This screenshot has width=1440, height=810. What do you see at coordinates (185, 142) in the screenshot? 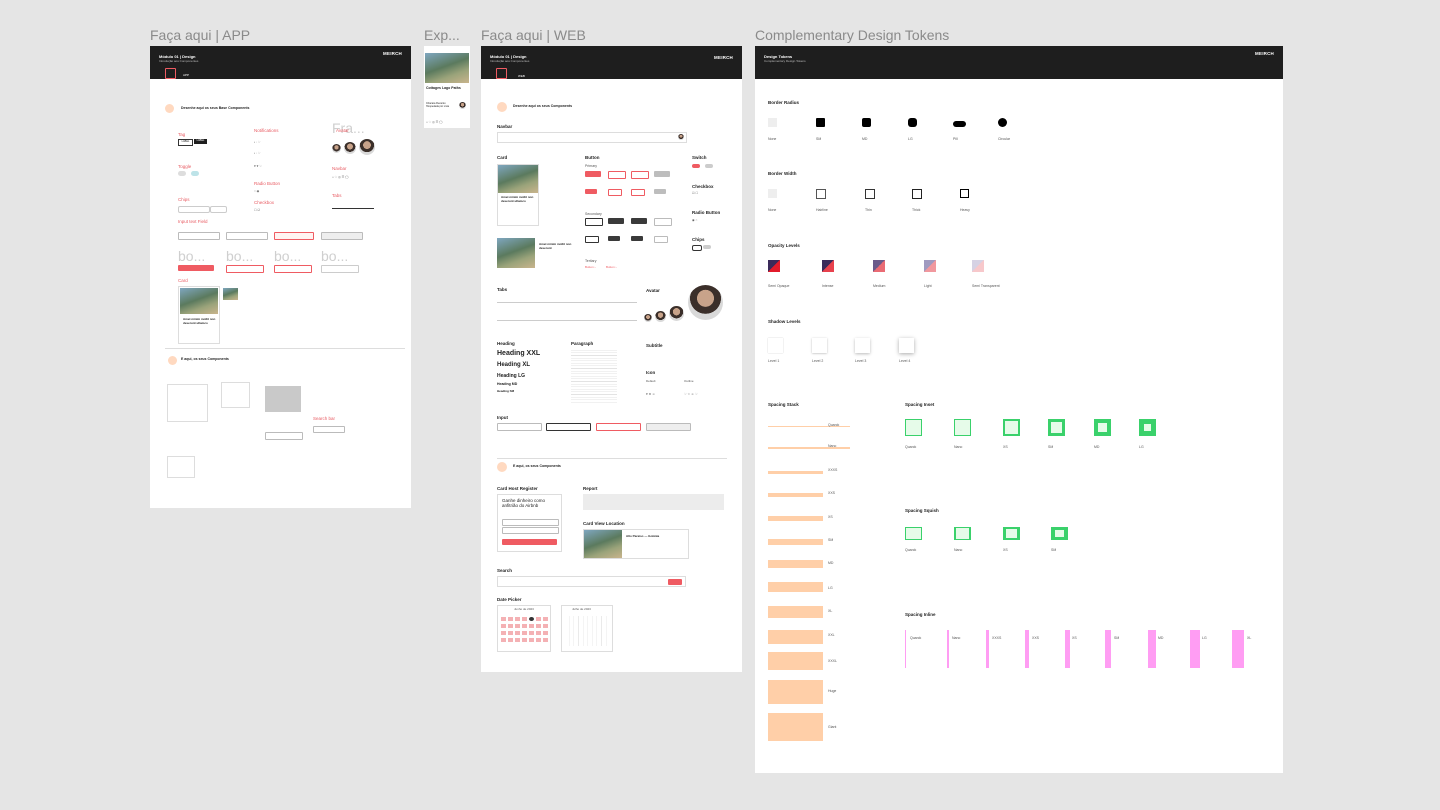
I see `tag-light: LABEL` at bounding box center [185, 142].